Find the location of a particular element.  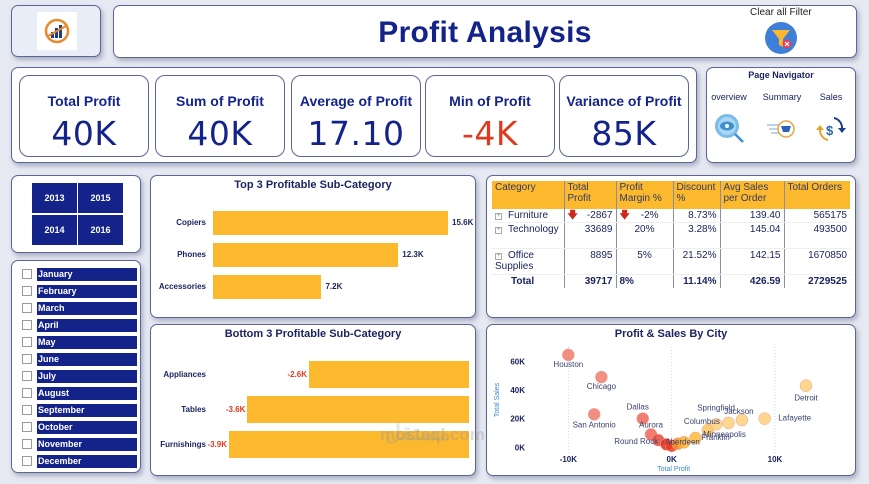

column-header-avg-sales: Avg Sales per Order is located at coordinates (752, 195).